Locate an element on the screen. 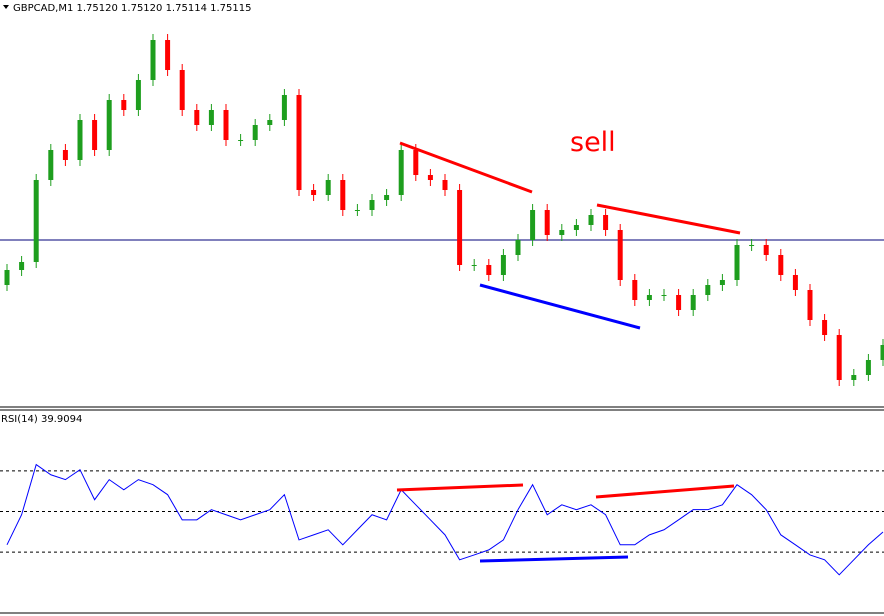 The image size is (884, 616). rsi-title: RSI(14) 39.9094 is located at coordinates (41, 419).